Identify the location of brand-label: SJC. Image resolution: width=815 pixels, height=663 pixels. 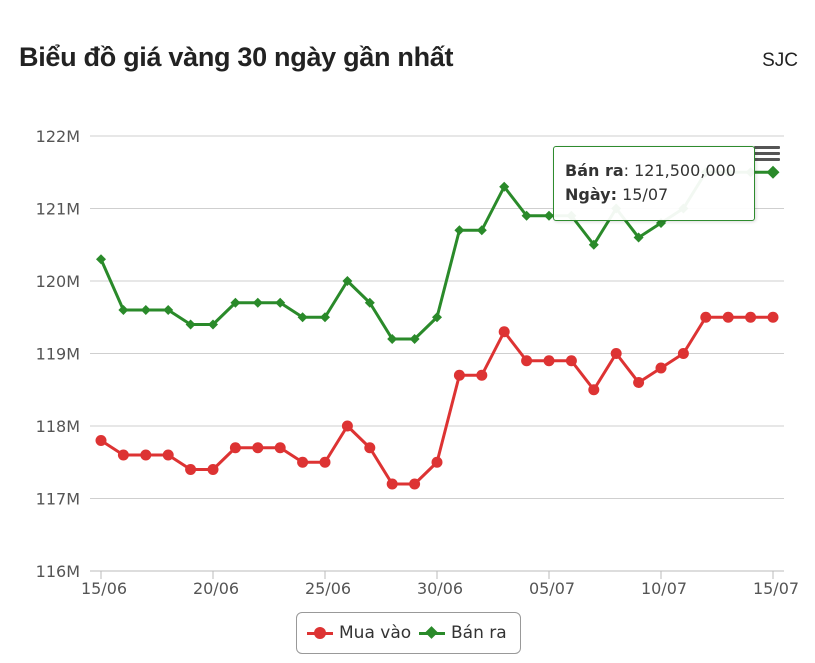
(780, 60).